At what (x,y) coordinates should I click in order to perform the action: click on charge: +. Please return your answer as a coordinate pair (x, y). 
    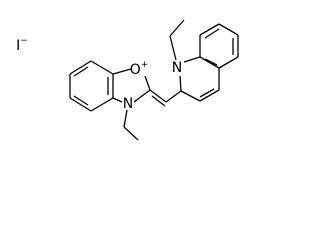
    Looking at the image, I should click on (145, 65).